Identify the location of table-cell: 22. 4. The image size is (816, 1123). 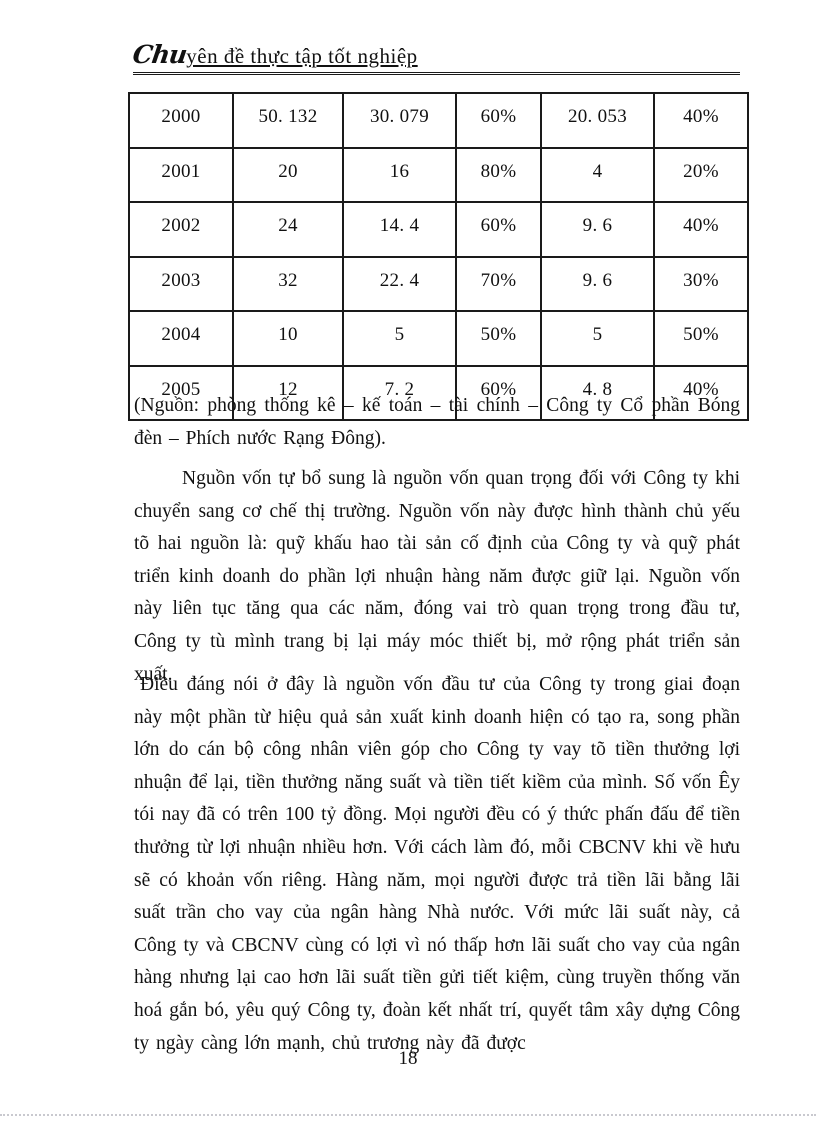
(399, 283).